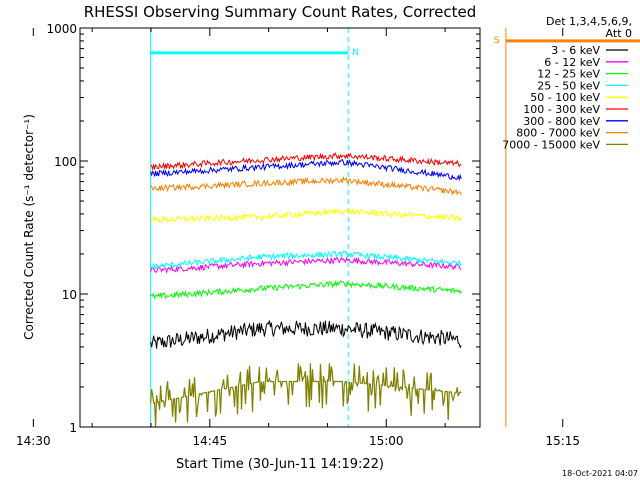 This screenshot has height=480, width=640. I want to click on legend-label: 50 - 100 keV, so click(565, 97).